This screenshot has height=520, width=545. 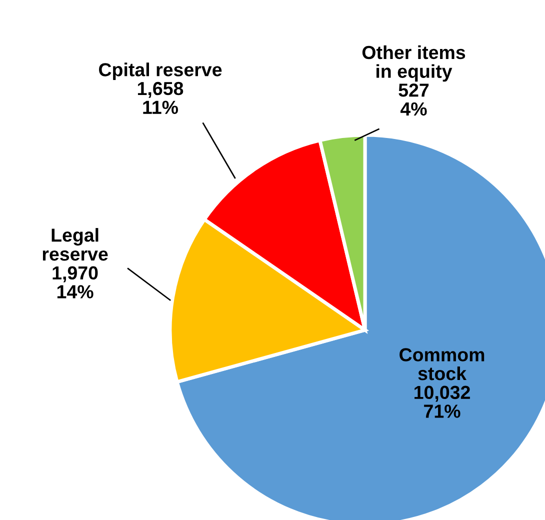 What do you see at coordinates (161, 98) in the screenshot?
I see `data-label: 1,658 11%` at bounding box center [161, 98].